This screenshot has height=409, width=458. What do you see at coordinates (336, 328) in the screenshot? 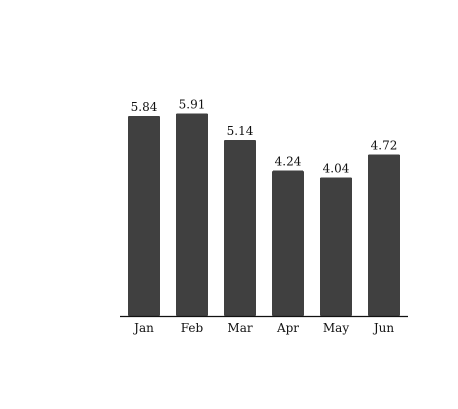
I see `x-tick-label-may: May` at bounding box center [336, 328].